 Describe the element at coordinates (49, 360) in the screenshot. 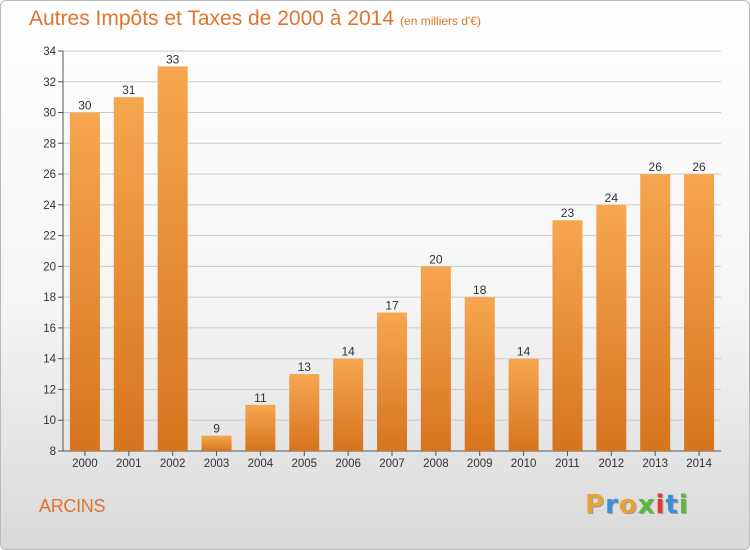

I see `y-tick-label: 14` at that location.